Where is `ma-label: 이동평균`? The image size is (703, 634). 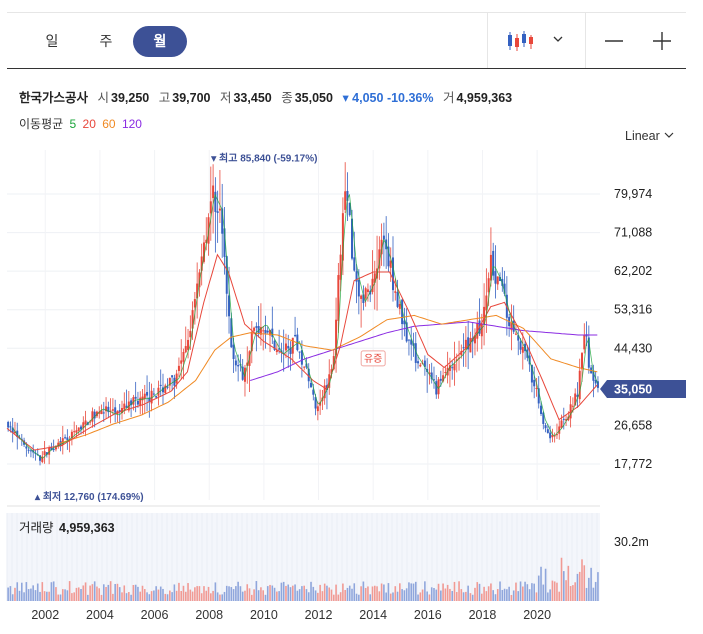 ma-label: 이동평균 is located at coordinates (41, 124).